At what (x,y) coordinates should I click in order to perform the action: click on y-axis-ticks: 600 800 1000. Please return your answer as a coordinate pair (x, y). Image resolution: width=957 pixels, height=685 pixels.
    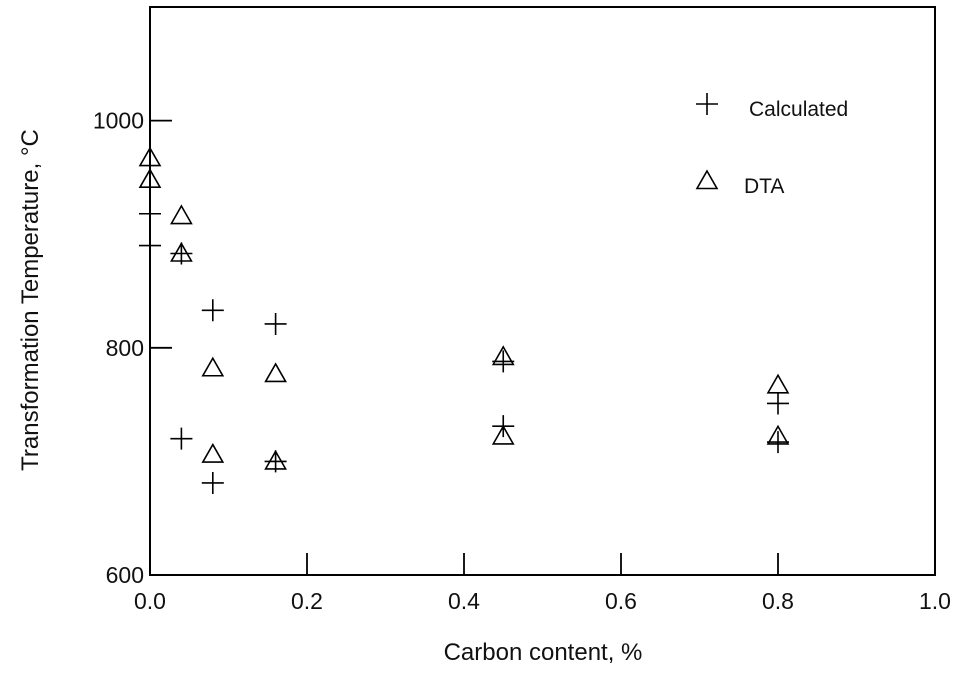
    Looking at the image, I should click on (132, 348).